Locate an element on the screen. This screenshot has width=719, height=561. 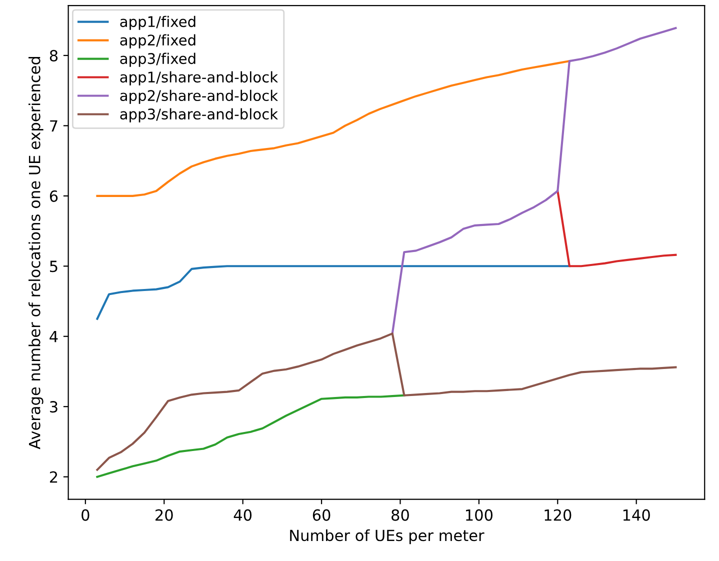
legend-label: app2/fixed is located at coordinates (158, 41).